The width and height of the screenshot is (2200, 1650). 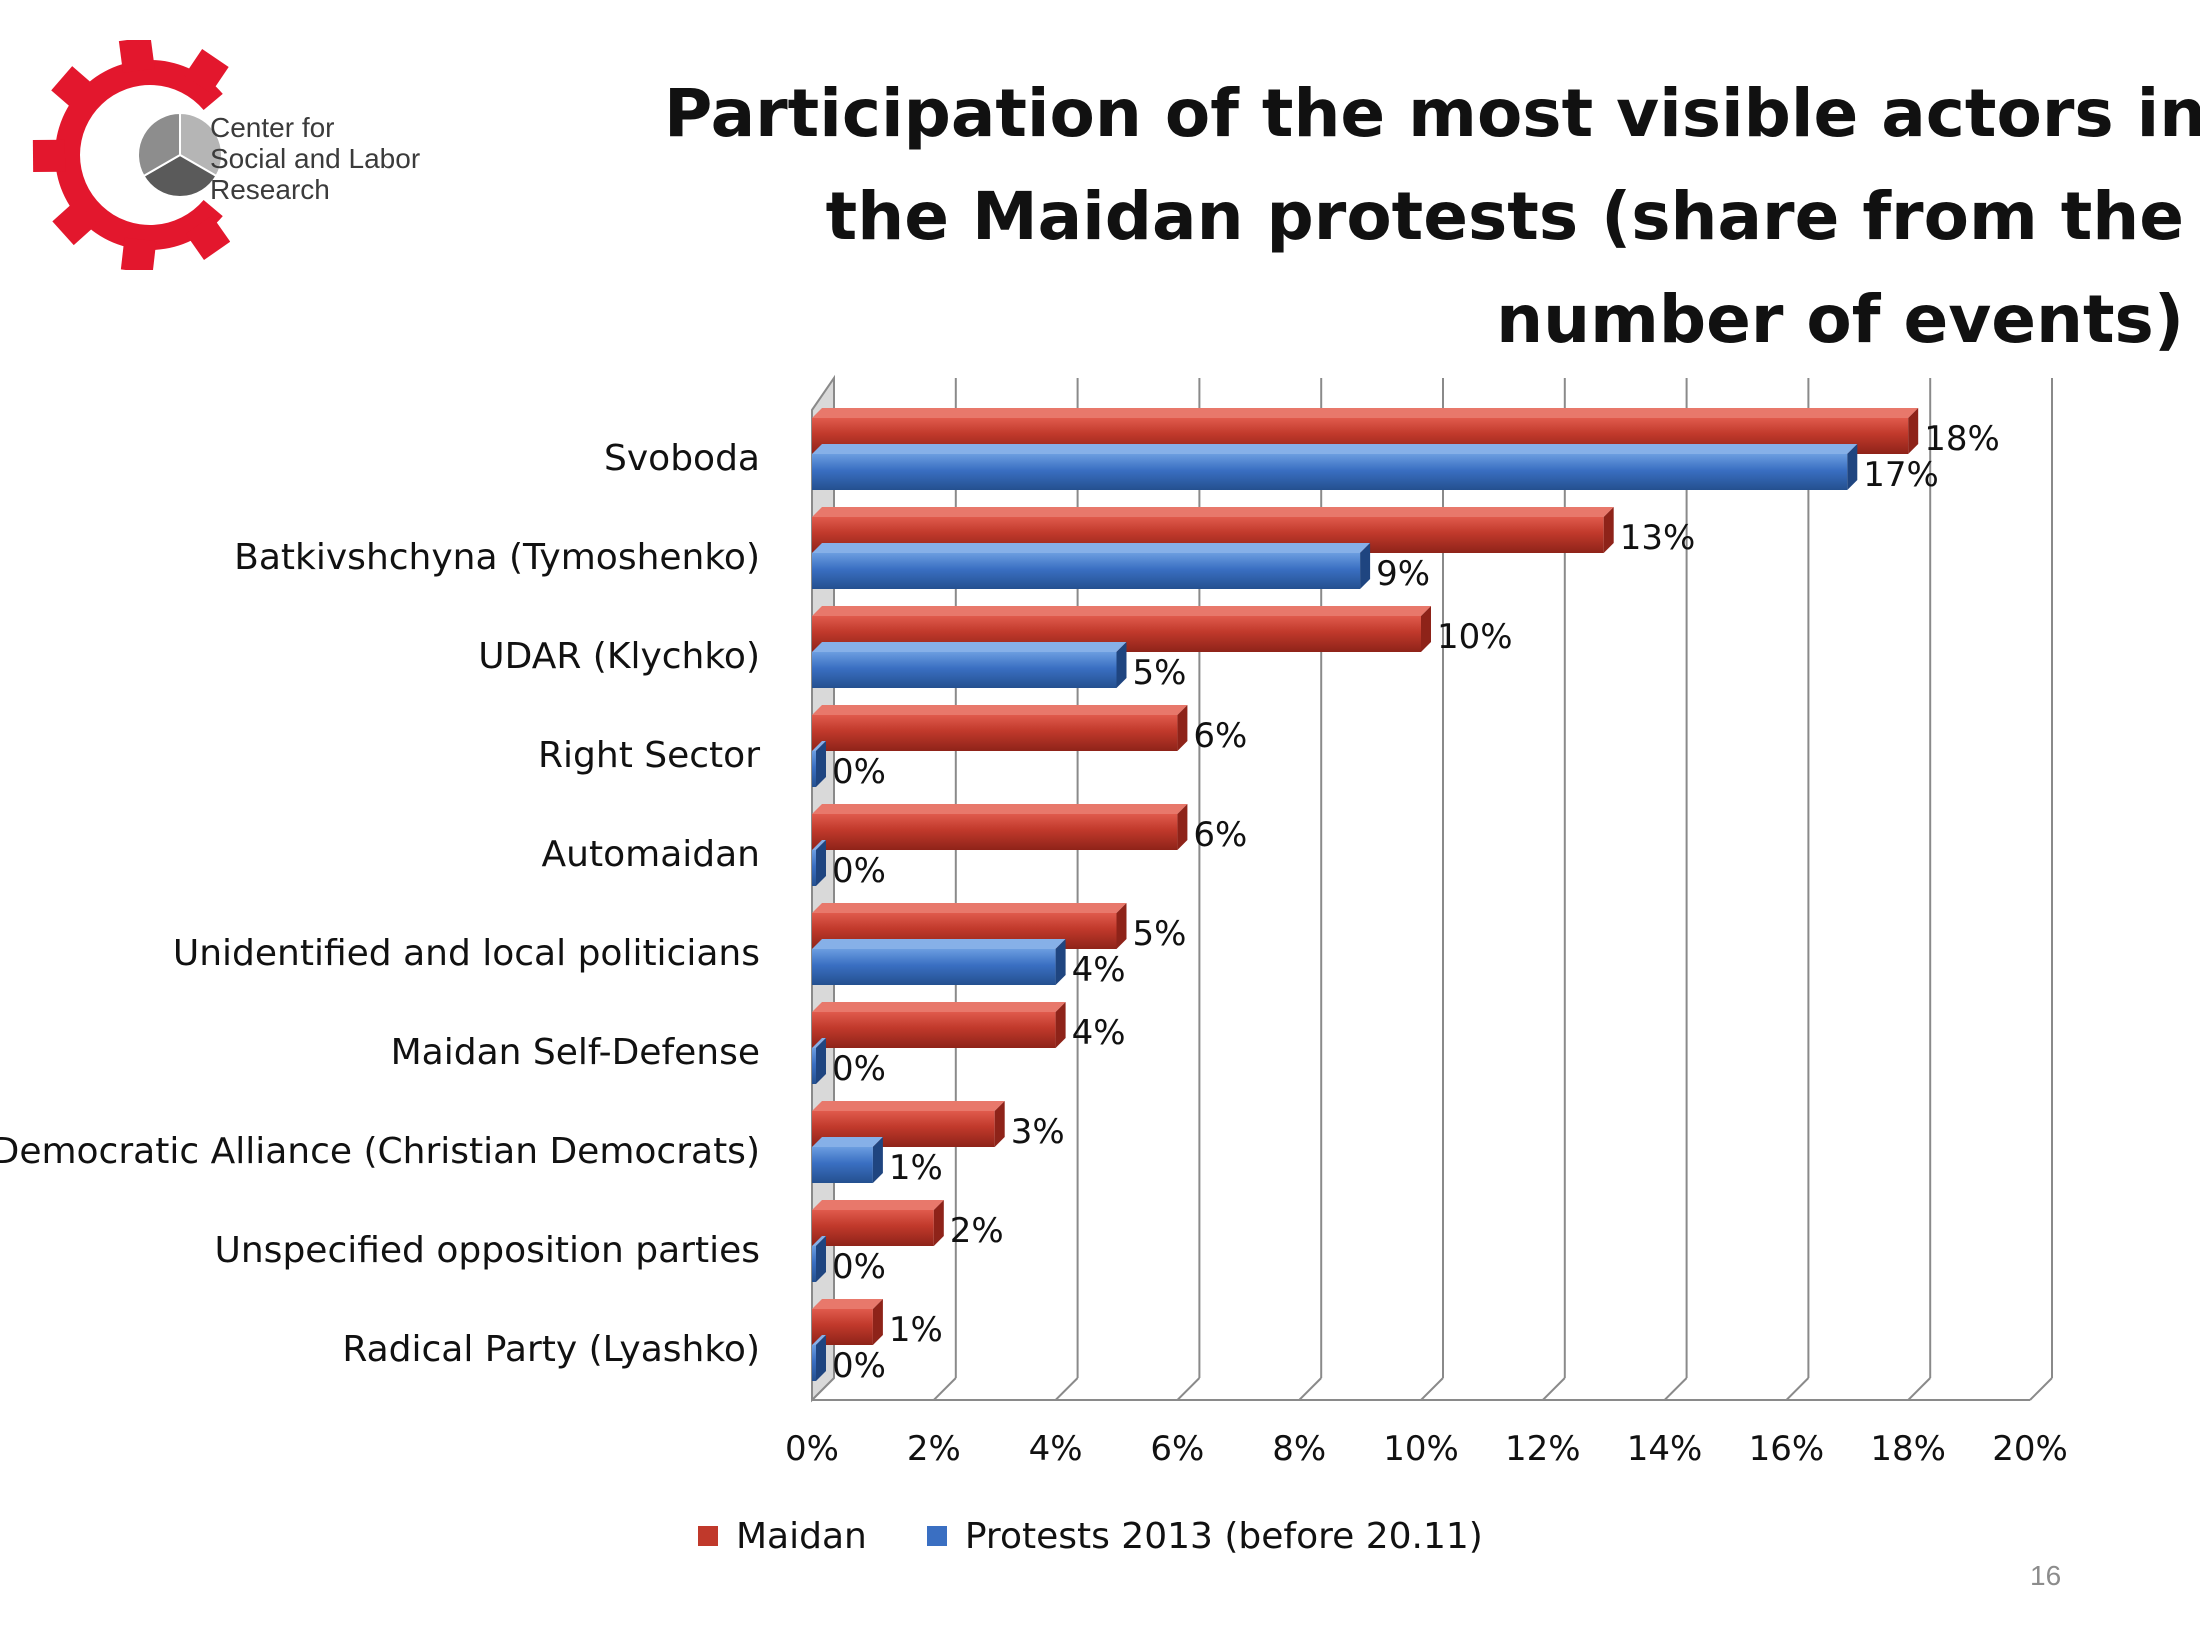 What do you see at coordinates (575, 1052) in the screenshot?
I see `category-label: Maidan Self-Defense` at bounding box center [575, 1052].